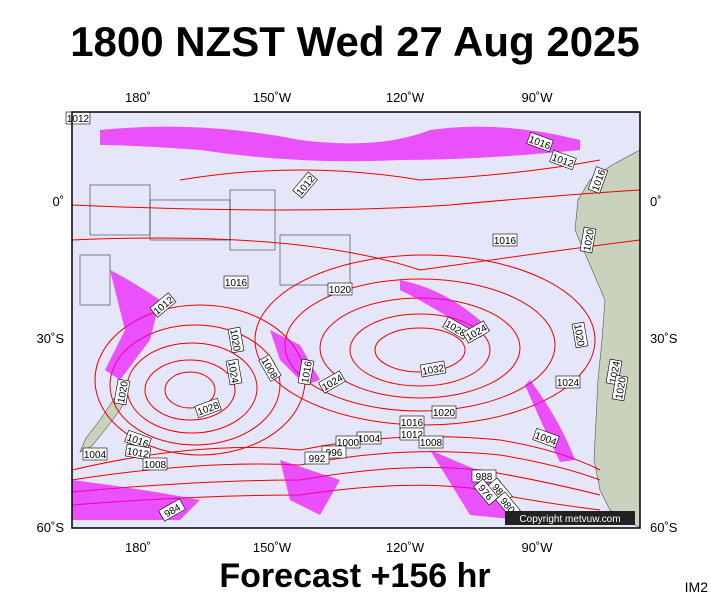 The height and width of the screenshot is (605, 711). Describe the element at coordinates (51, 338) in the screenshot. I see `lat-label-left: 30˚S` at that location.